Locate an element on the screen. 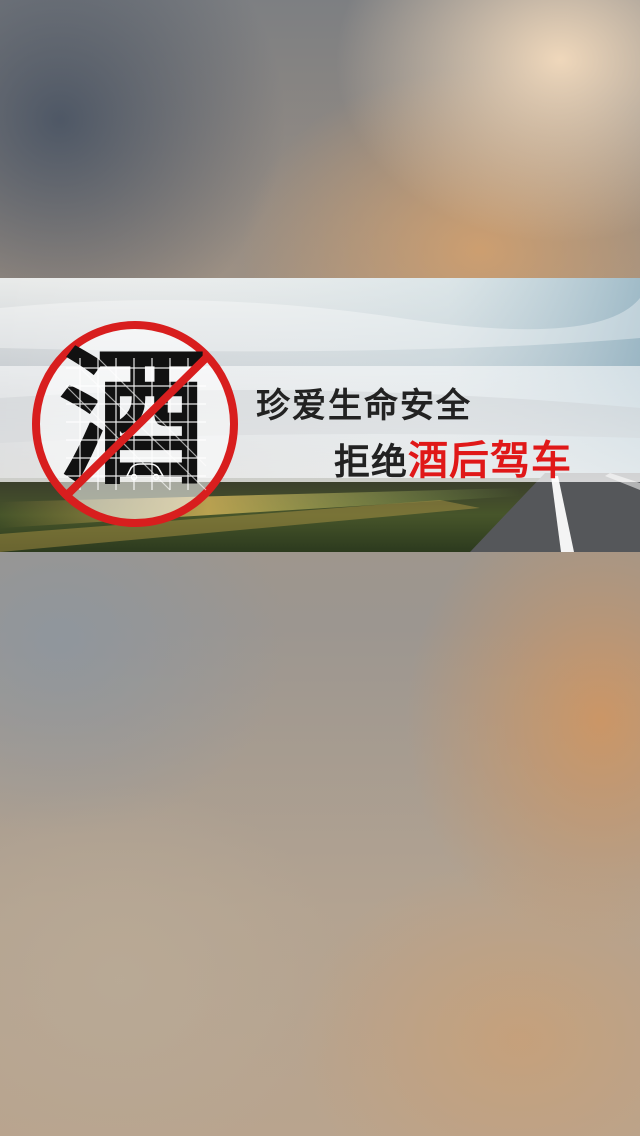 The width and height of the screenshot is (640, 1136). sign-overlay is located at coordinates (138, 425).